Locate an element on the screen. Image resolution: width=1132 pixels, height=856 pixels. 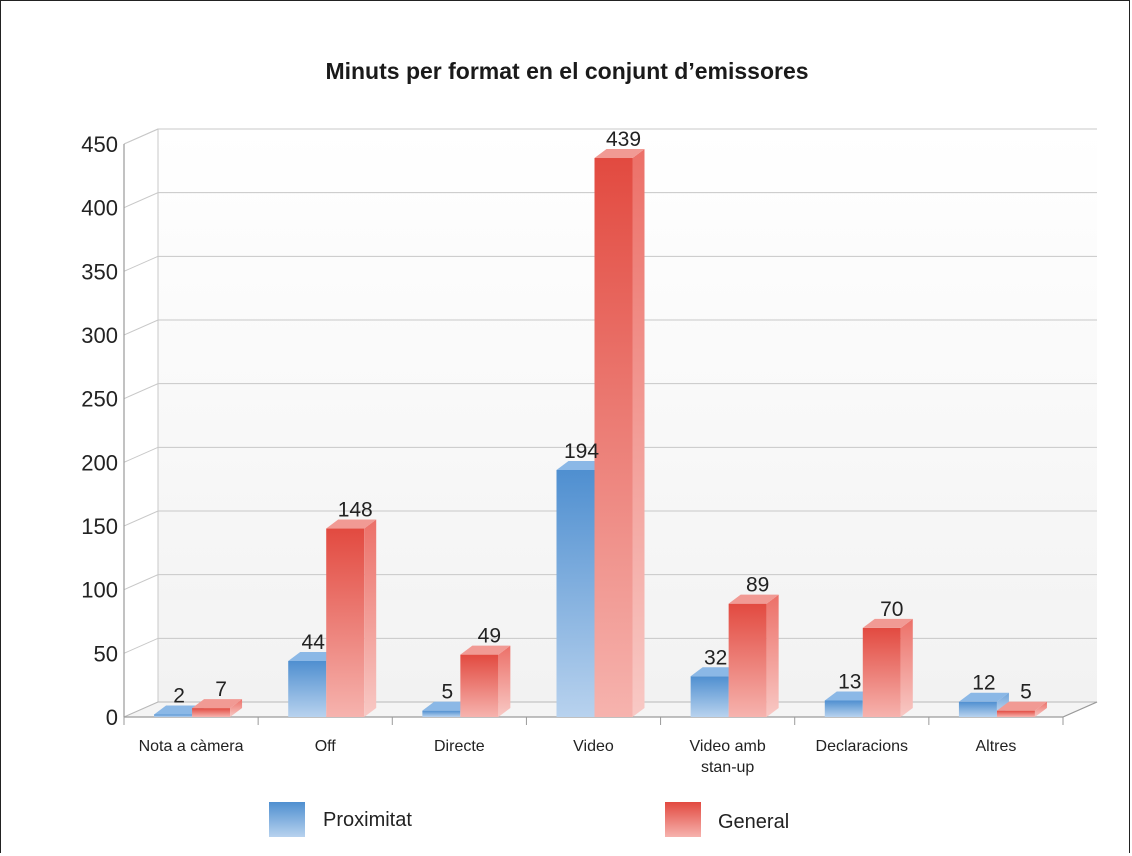
y-tick-label: 400 is located at coordinates (99, 208).